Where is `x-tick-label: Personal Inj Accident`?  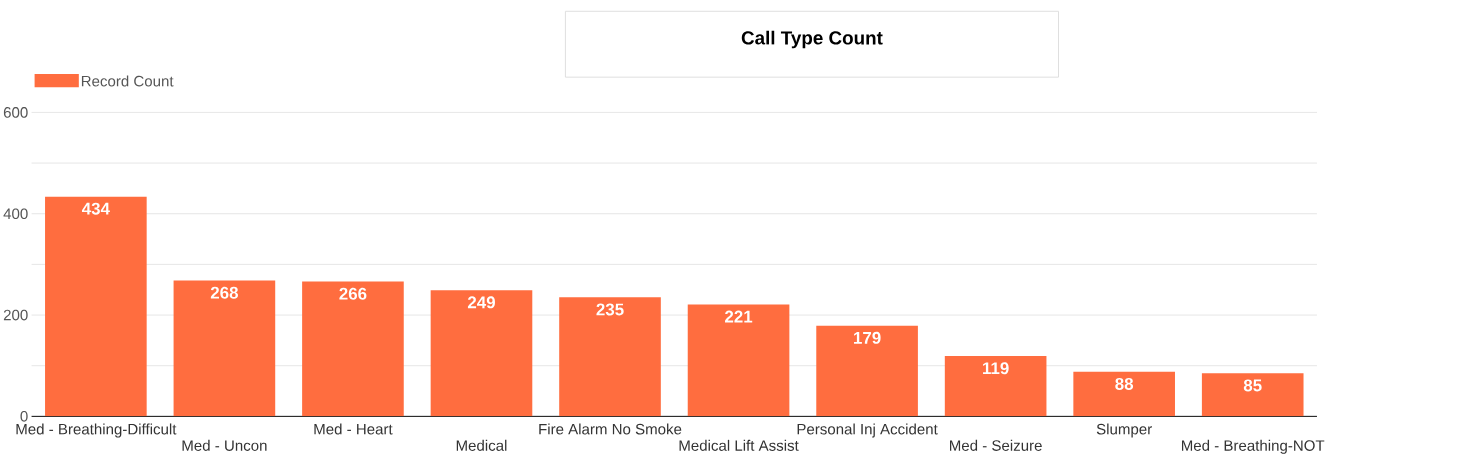
x-tick-label: Personal Inj Accident is located at coordinates (867, 430).